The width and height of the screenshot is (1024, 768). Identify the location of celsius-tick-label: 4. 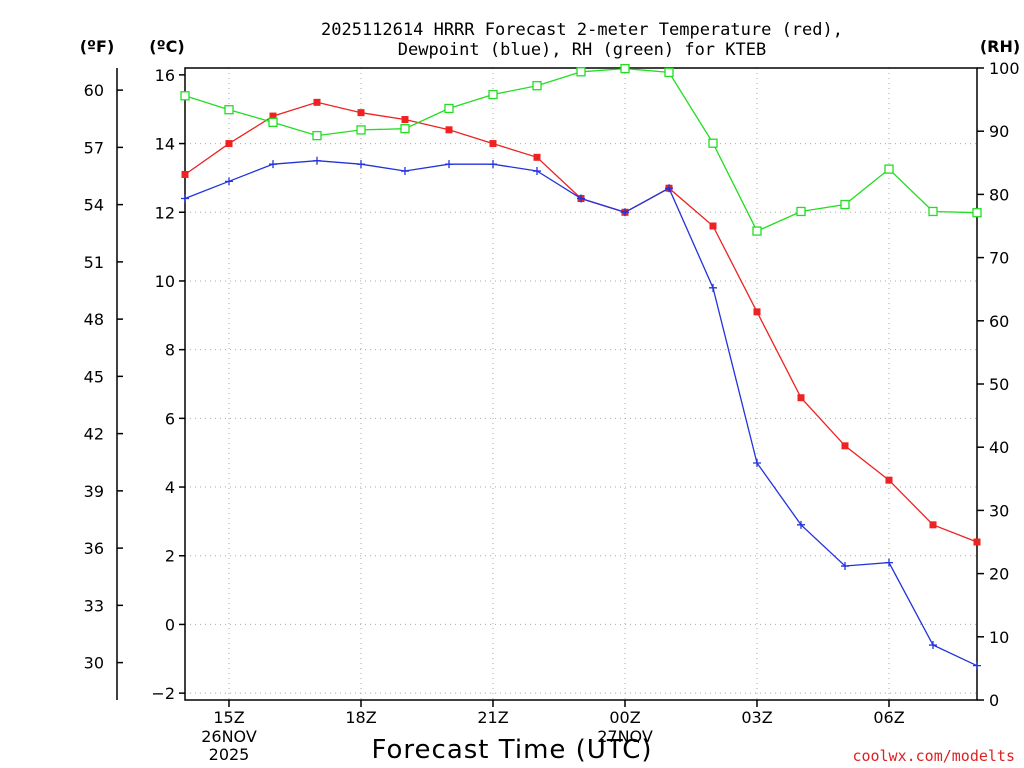
(170, 487).